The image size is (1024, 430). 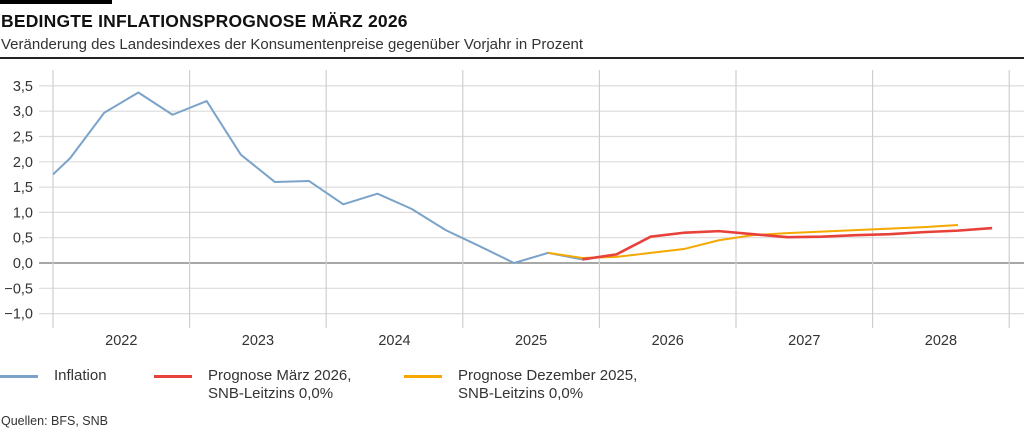 I want to click on y-tick-label: −1,0, so click(x=18, y=315).